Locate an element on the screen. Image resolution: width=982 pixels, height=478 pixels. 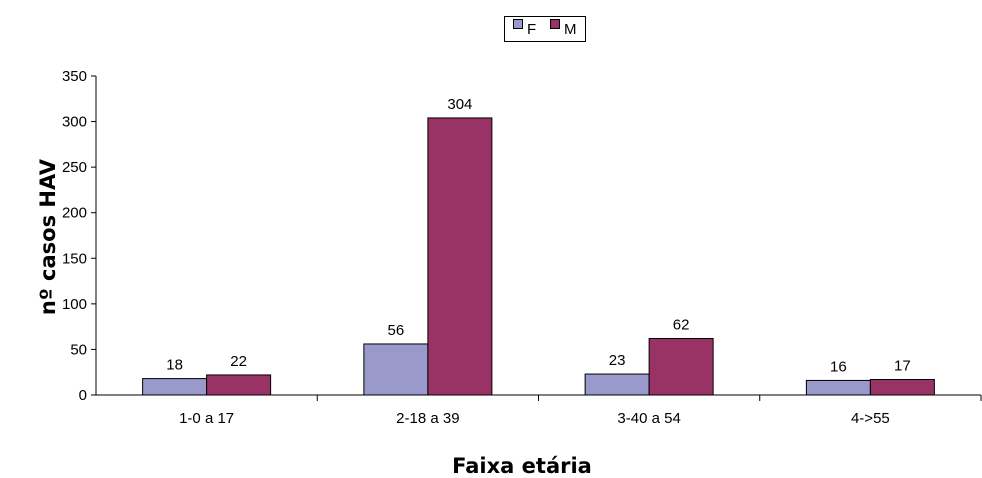
y-tick-label: 100 is located at coordinates (74, 304).